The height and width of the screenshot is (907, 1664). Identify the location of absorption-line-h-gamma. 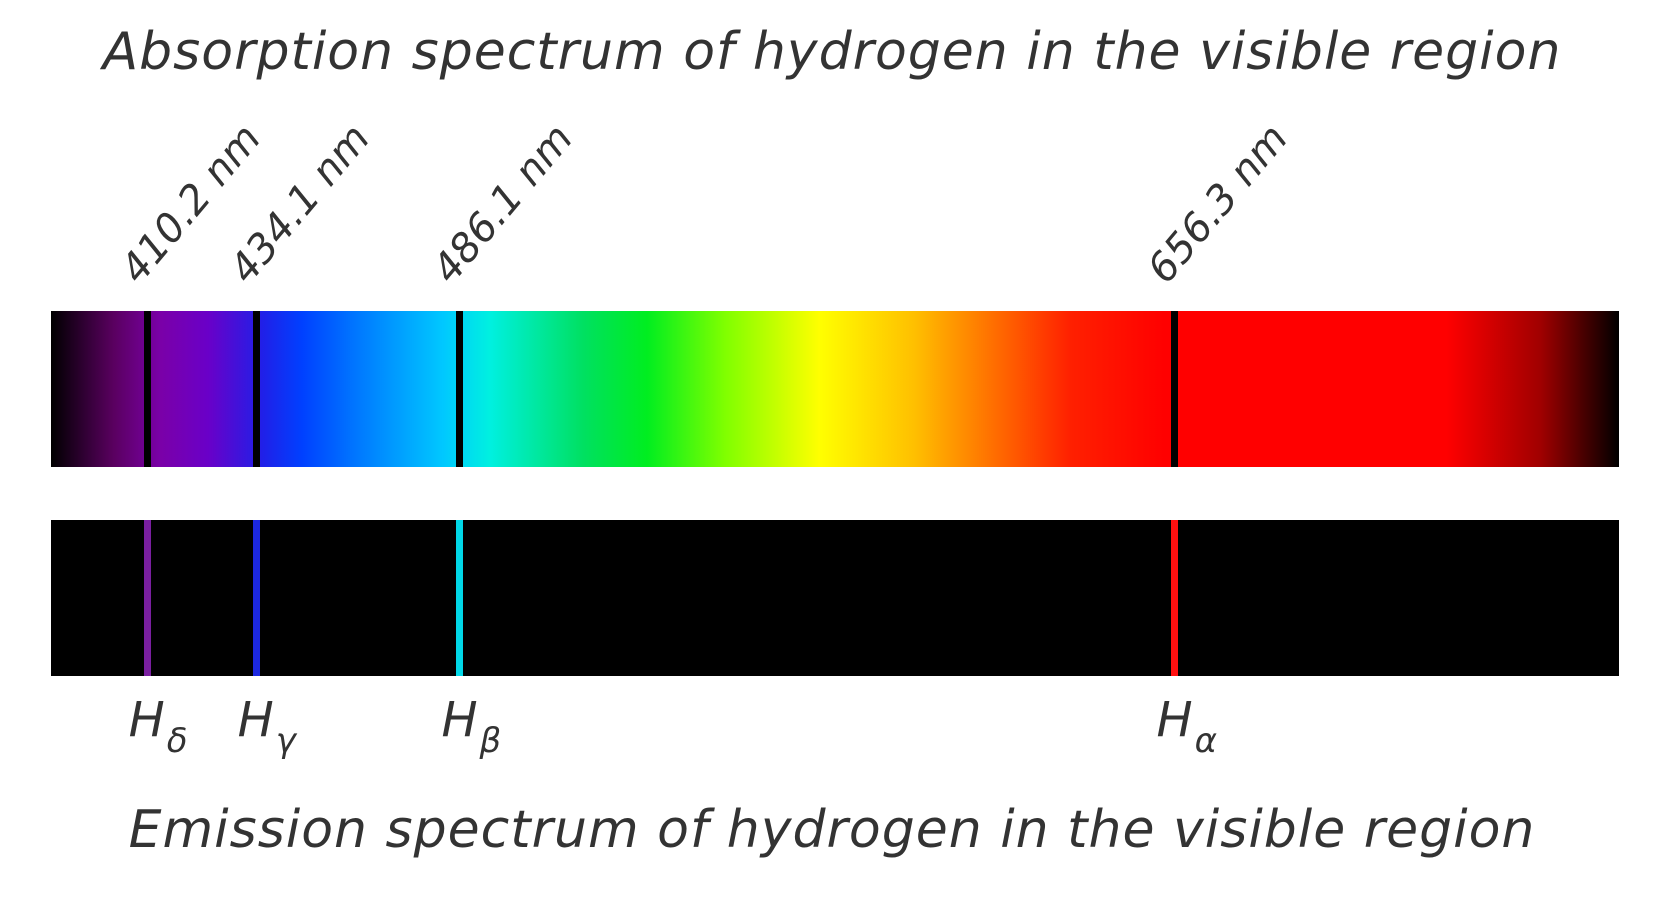
(256, 389).